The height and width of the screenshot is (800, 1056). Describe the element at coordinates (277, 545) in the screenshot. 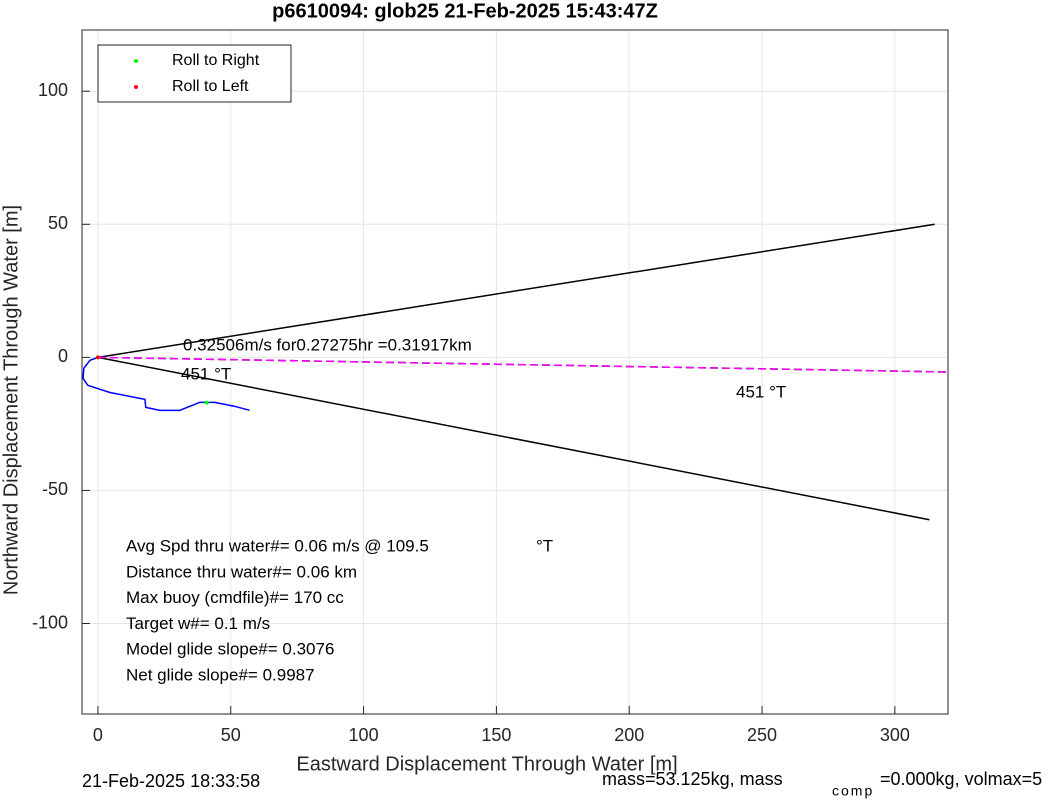

I see `stat-line: Avg Spd thru water#= 0.06 m/s @ 109.5` at that location.